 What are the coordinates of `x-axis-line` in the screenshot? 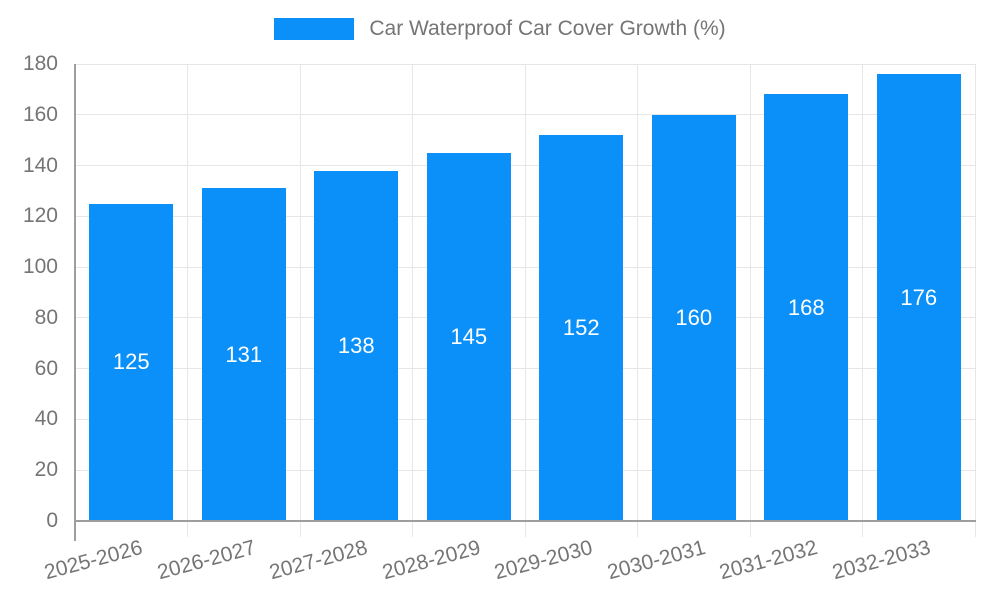 It's located at (525, 521).